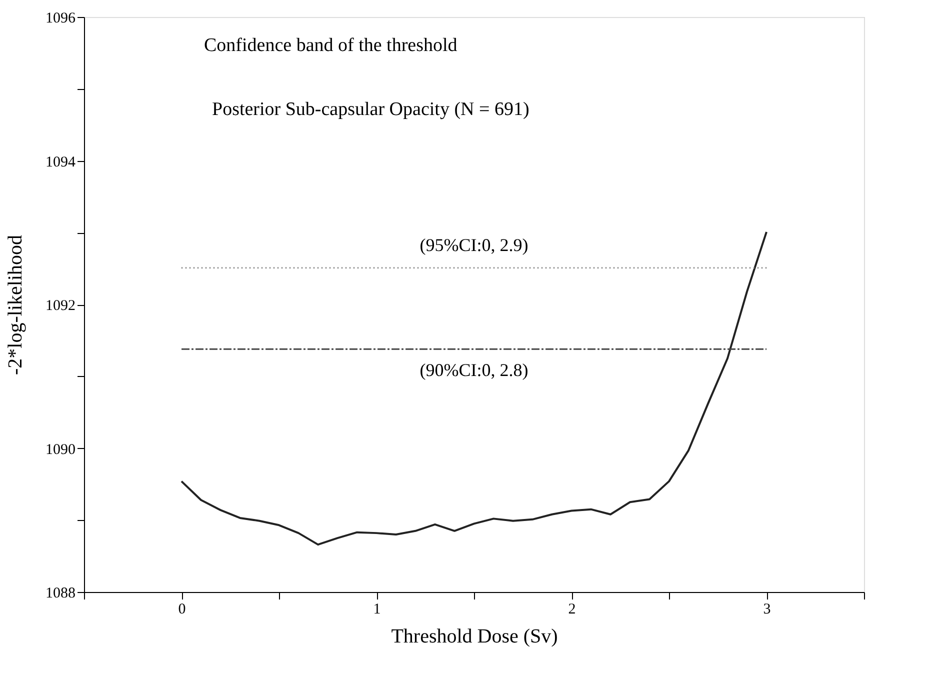  What do you see at coordinates (61, 306) in the screenshot?
I see `y-tick-label: 1092` at bounding box center [61, 306].